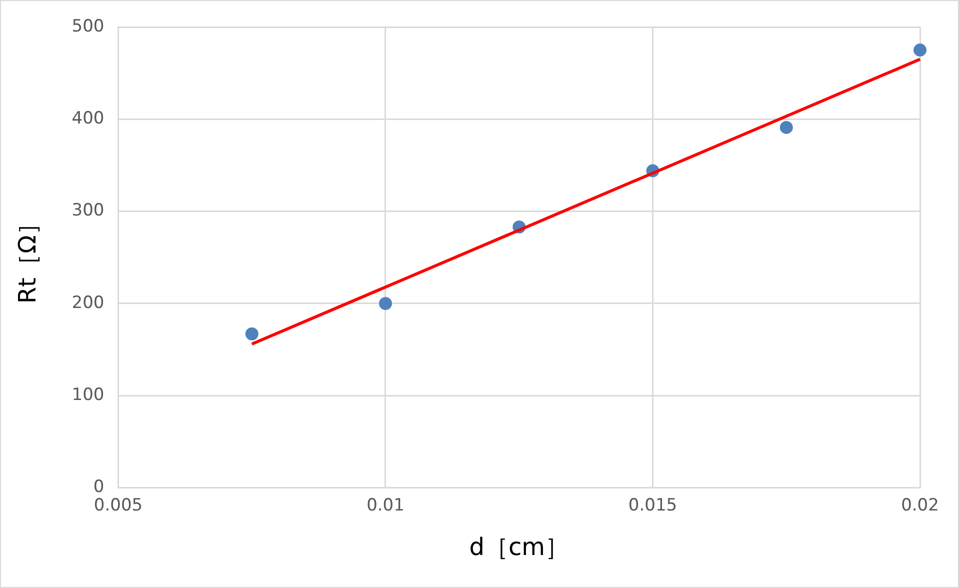 This screenshot has width=959, height=588. What do you see at coordinates (98, 487) in the screenshot?
I see `y-tick-label: 0` at bounding box center [98, 487].